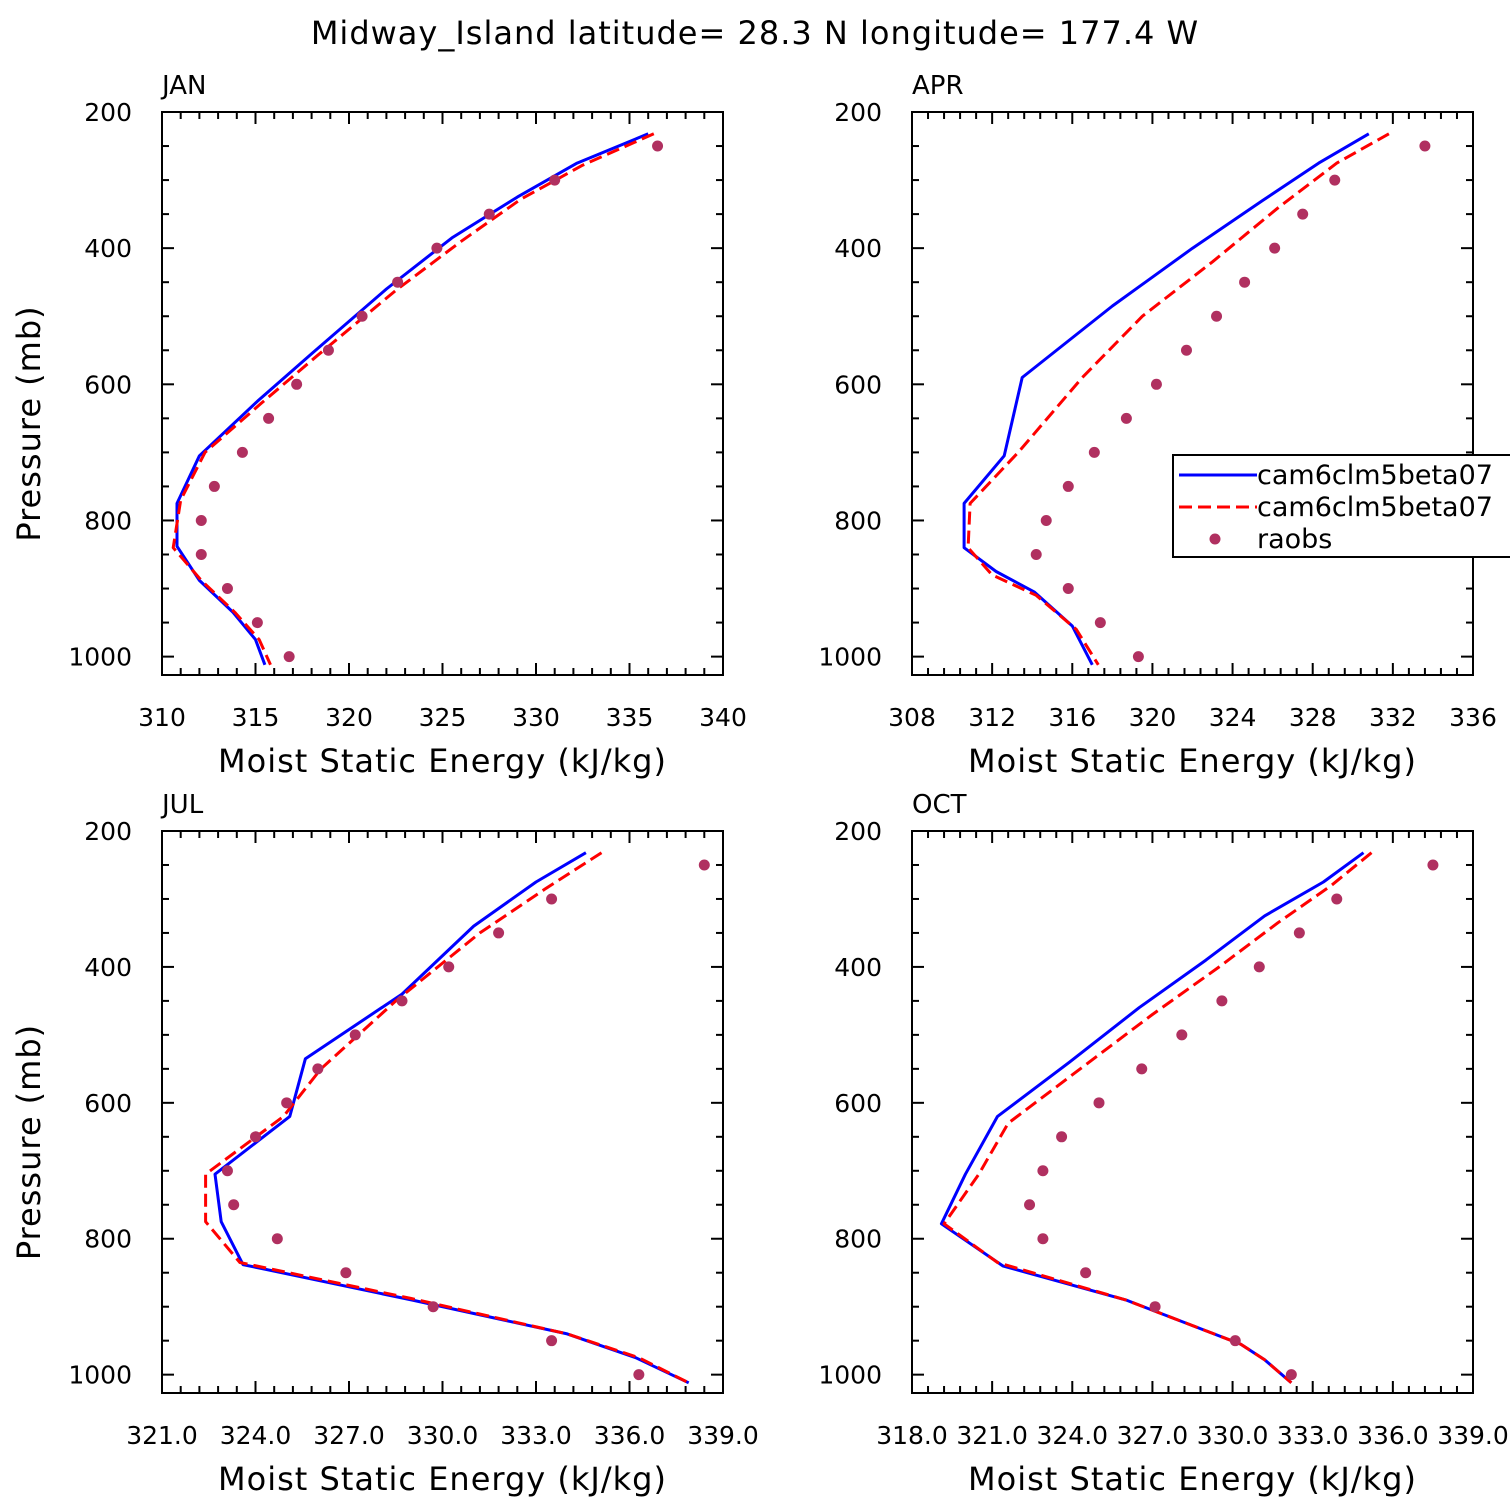 The width and height of the screenshot is (1510, 1510). What do you see at coordinates (443, 717) in the screenshot?
I see `x-tick-label: 325` at bounding box center [443, 717].